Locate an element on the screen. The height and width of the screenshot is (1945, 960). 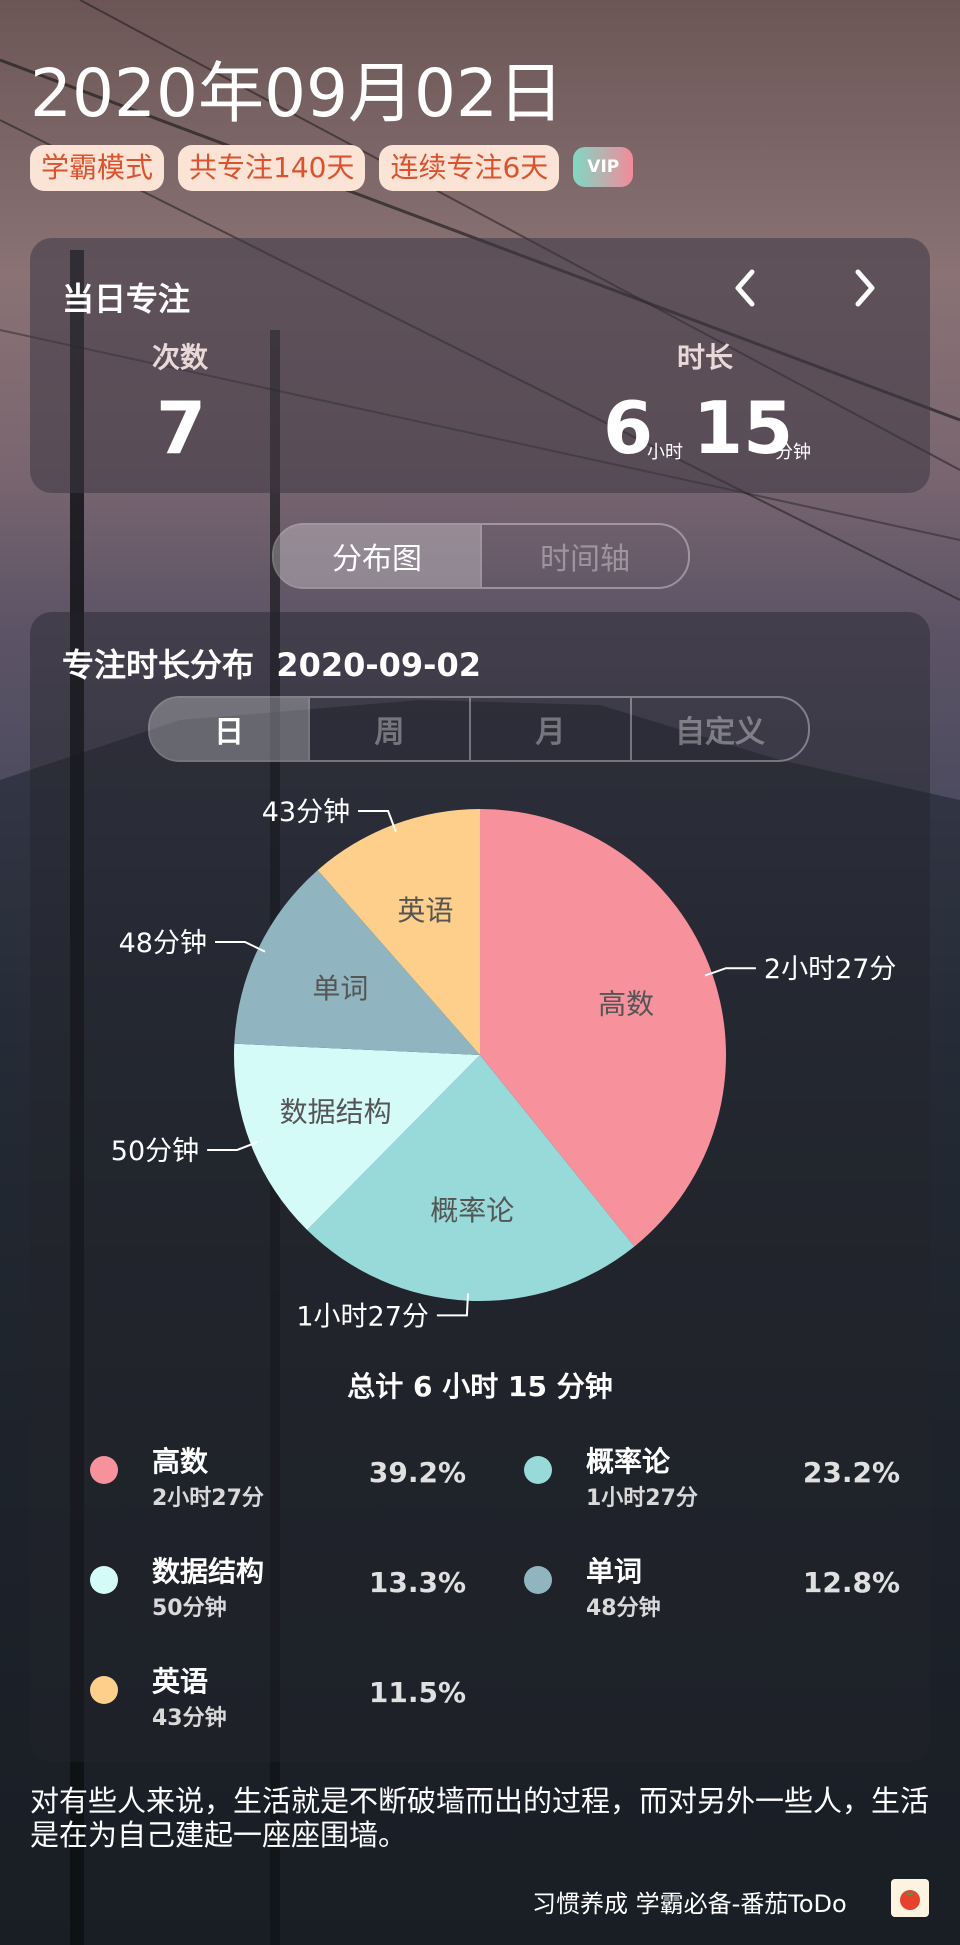
chevron-left-icon is located at coordinates (745, 293).